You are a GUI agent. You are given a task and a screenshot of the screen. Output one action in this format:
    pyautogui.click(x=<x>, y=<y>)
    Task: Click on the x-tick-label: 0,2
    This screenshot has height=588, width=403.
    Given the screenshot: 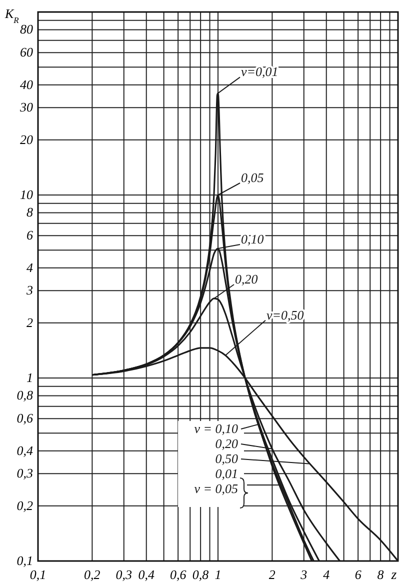 What is the action you would take?
    pyautogui.click(x=92, y=574)
    